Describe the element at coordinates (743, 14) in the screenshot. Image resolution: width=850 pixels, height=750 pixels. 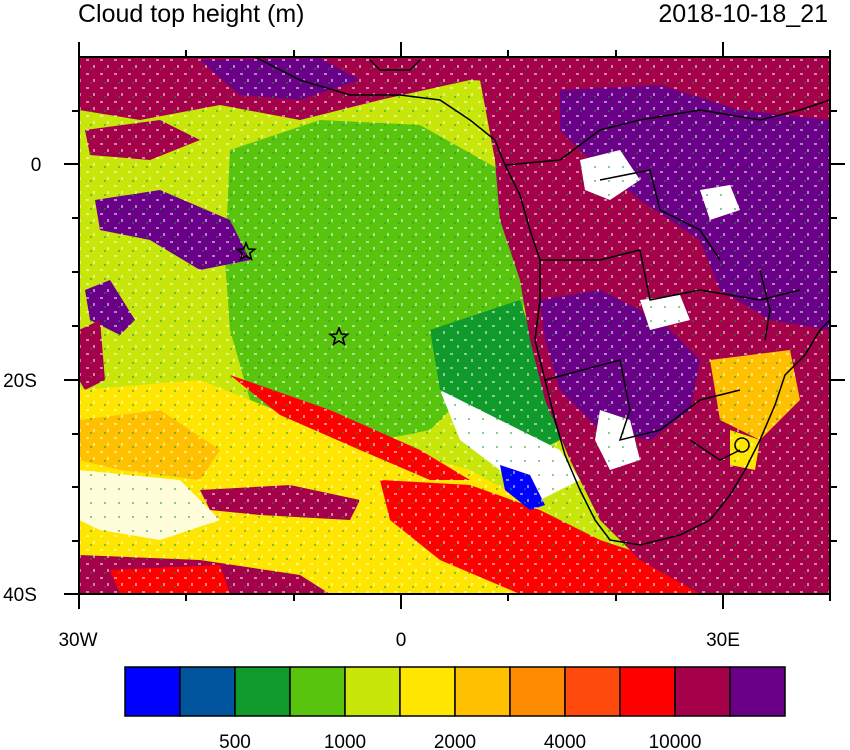
I see `plot-timestamp: 2018-10-18_21` at that location.